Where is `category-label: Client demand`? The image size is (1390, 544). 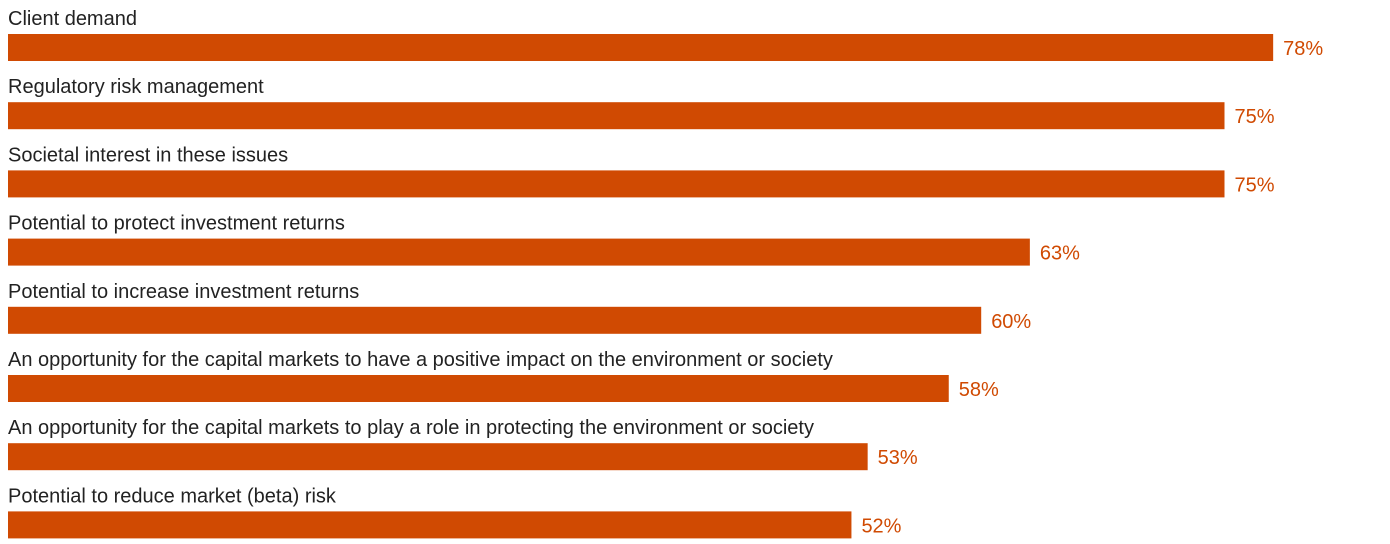 category-label: Client demand is located at coordinates (72, 19).